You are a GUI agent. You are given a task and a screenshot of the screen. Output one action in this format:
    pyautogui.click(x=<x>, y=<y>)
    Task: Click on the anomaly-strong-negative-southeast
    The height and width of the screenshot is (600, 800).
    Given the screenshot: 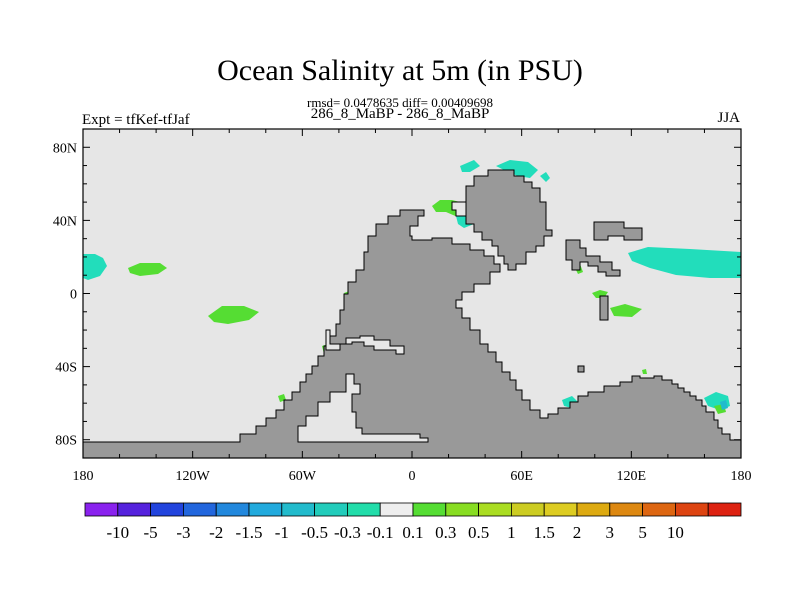 What is the action you would take?
    pyautogui.click(x=724, y=405)
    